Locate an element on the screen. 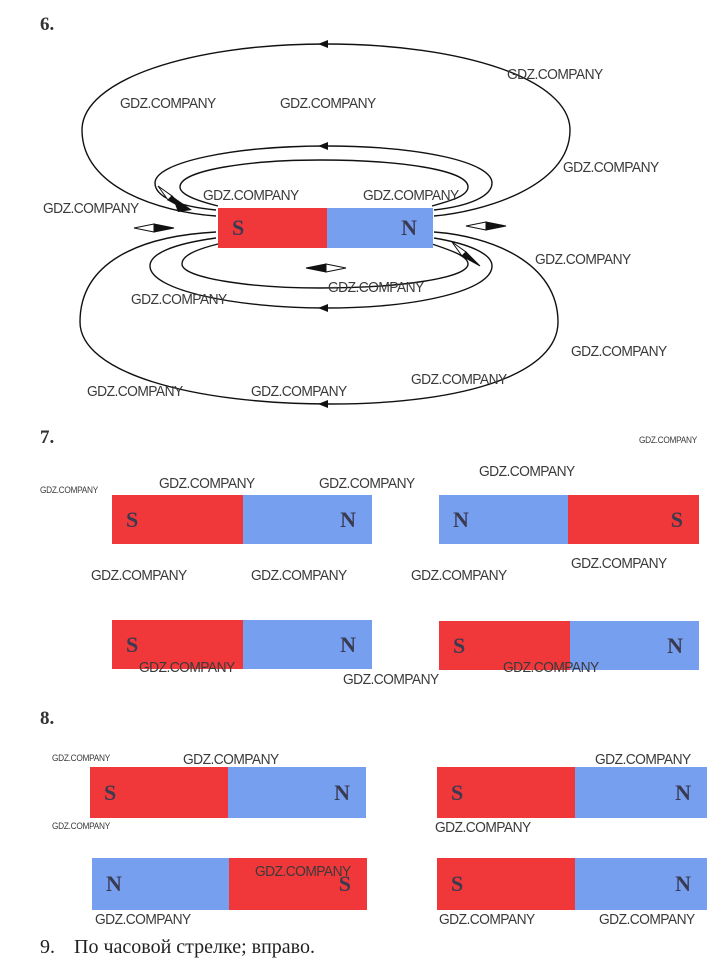 This screenshot has height=972, width=722. field-arrow-lower-outer is located at coordinates (323, 404).